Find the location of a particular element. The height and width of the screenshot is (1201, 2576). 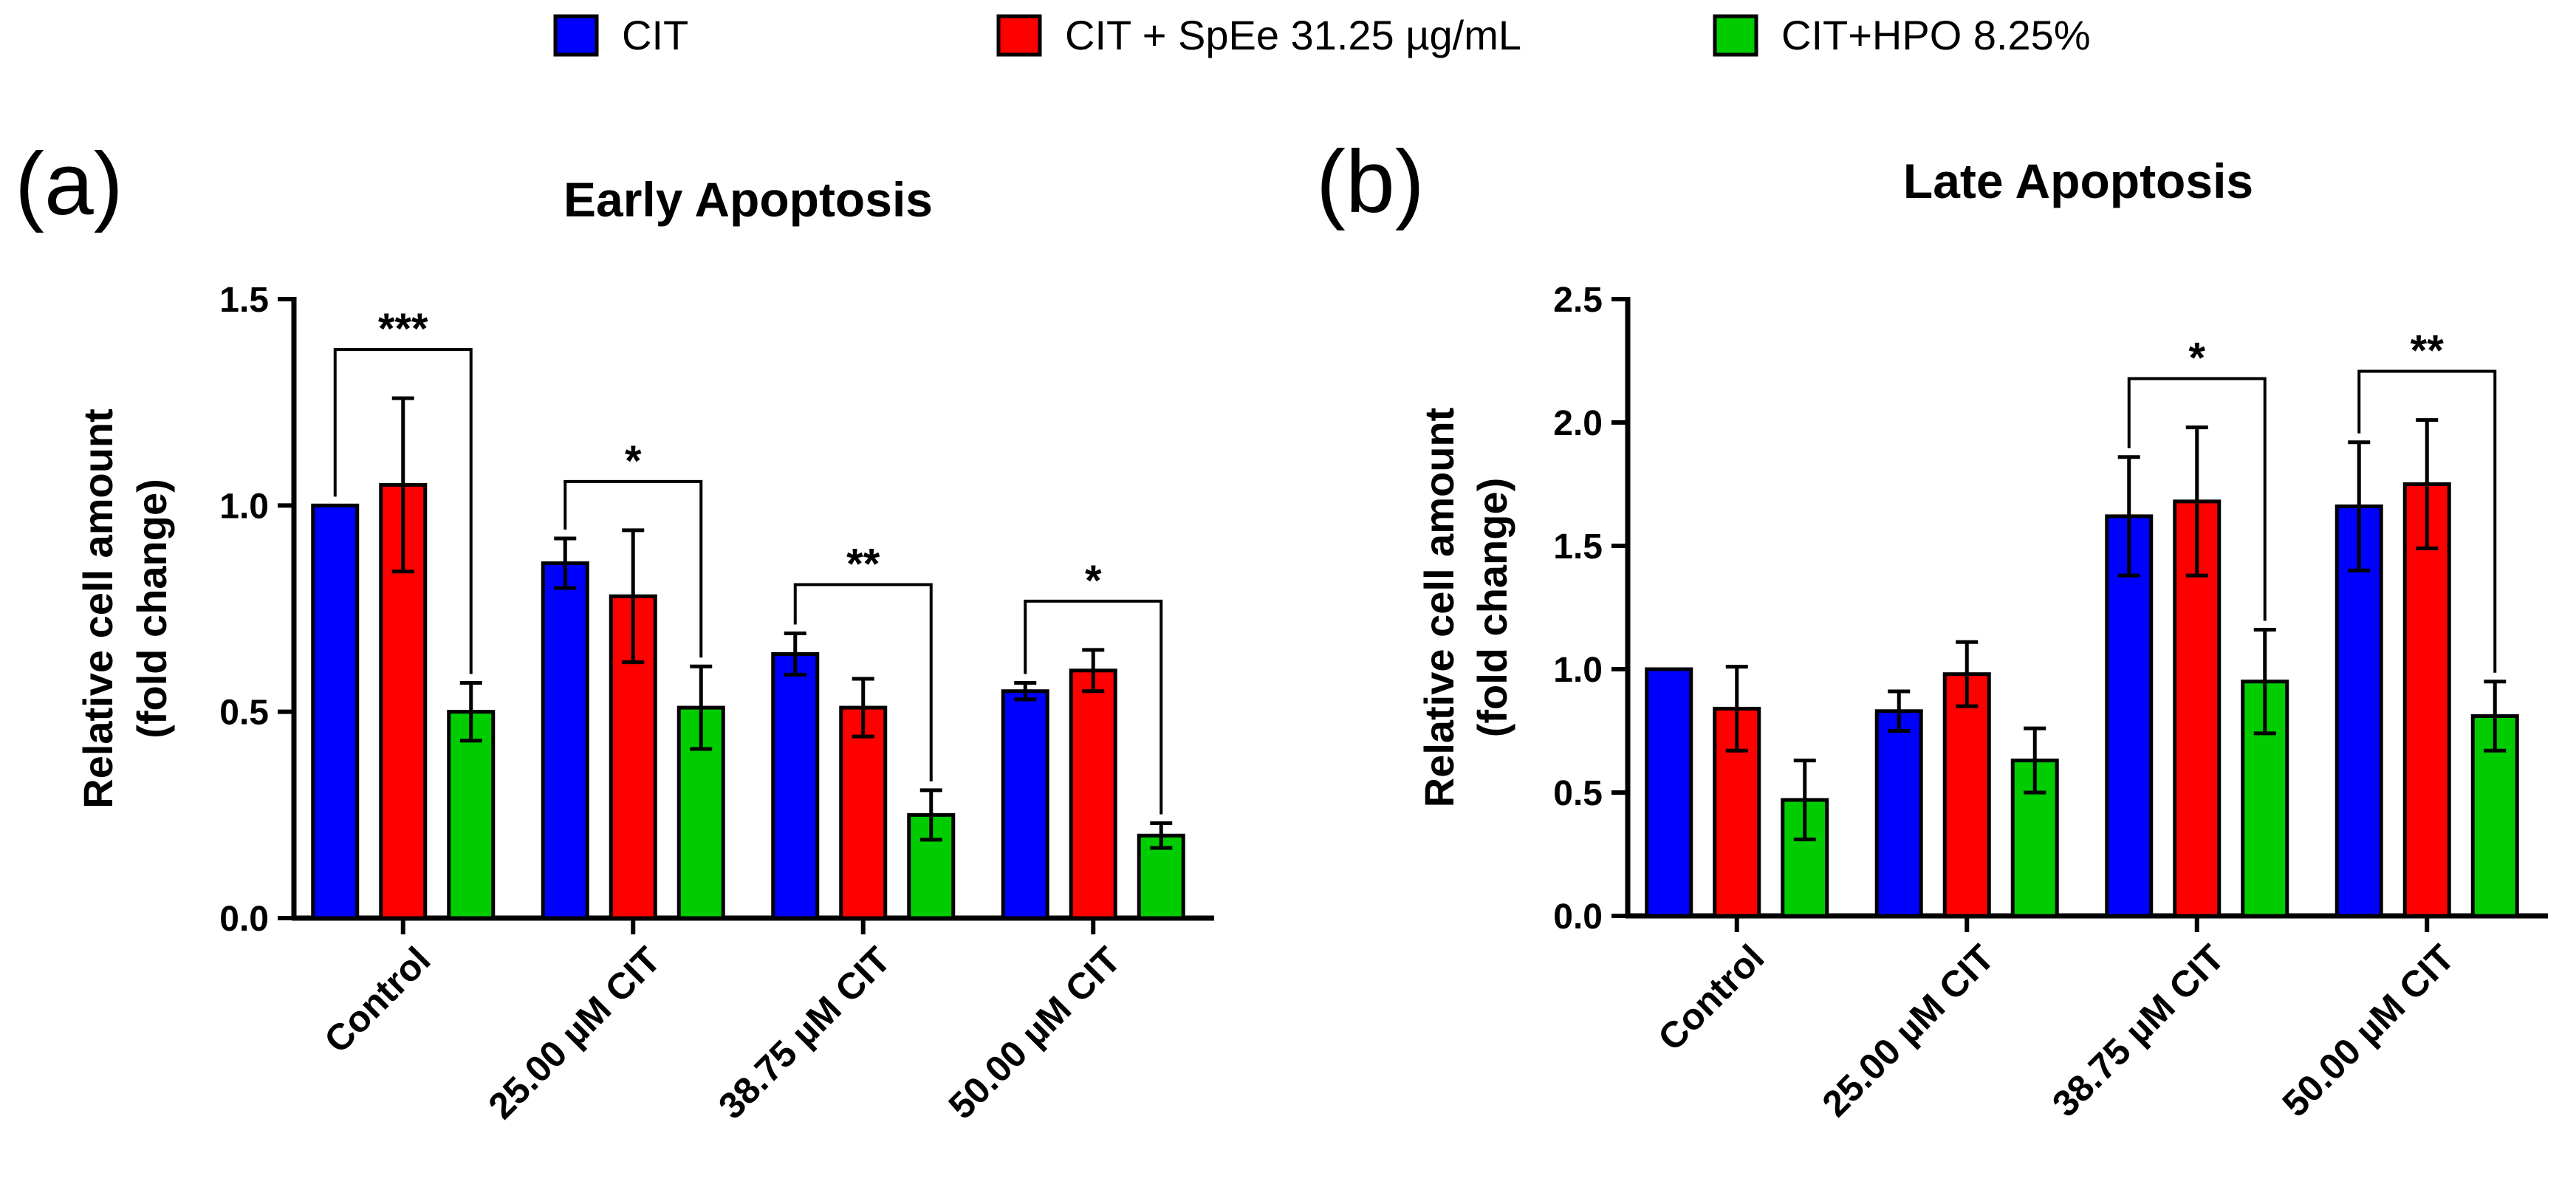

legend-item: CIT+HPO 8.25% is located at coordinates (1902, 35).